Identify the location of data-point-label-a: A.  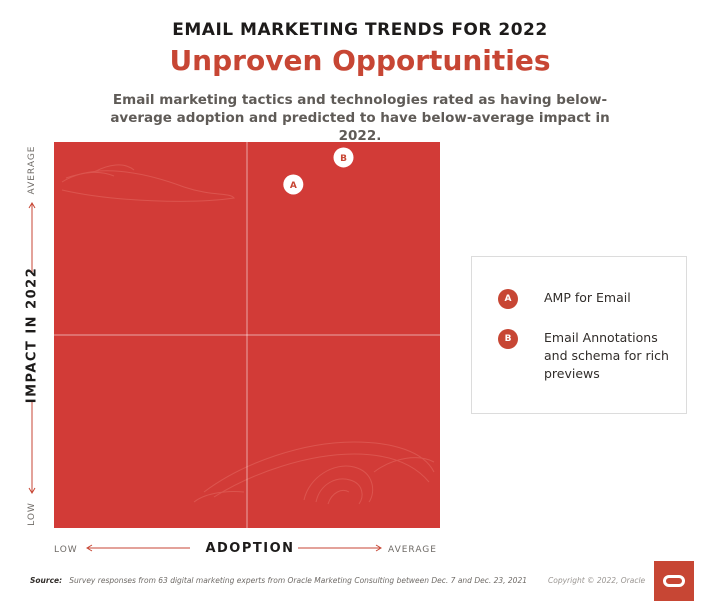
(293, 186).